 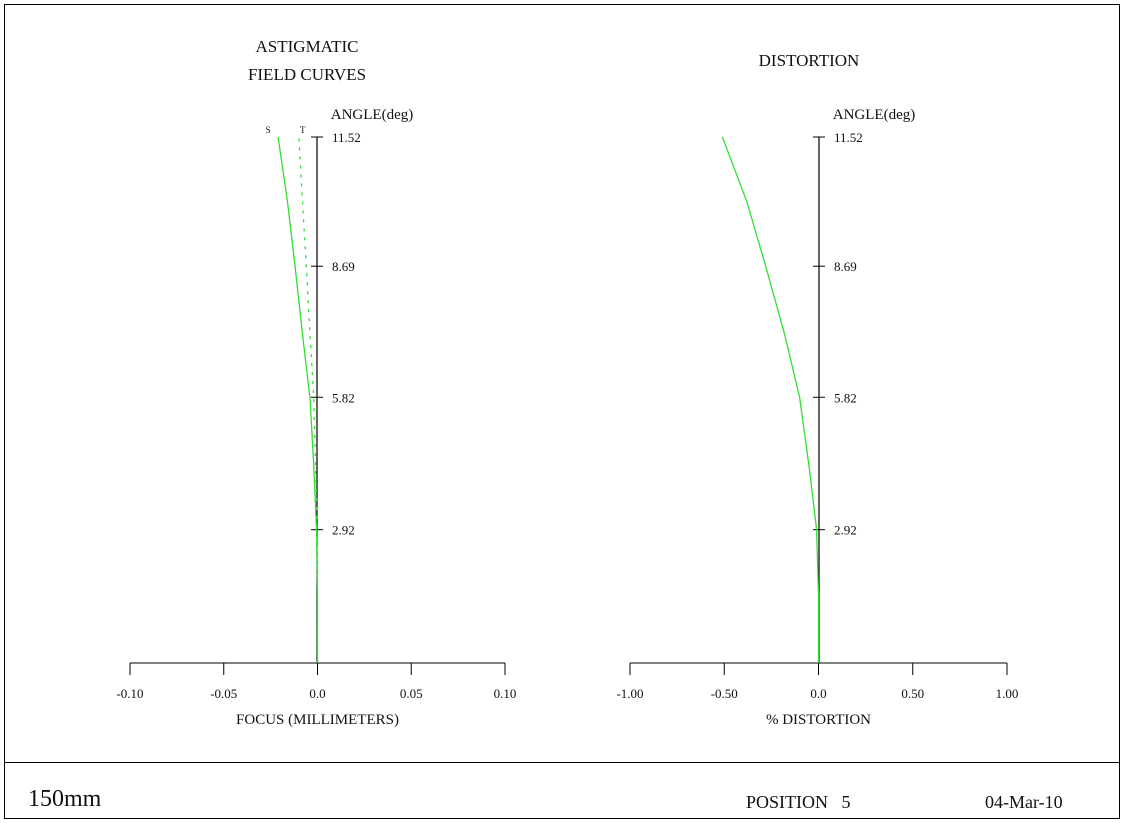 What do you see at coordinates (308, 399) in the screenshot?
I see `field-curves-series-t` at bounding box center [308, 399].